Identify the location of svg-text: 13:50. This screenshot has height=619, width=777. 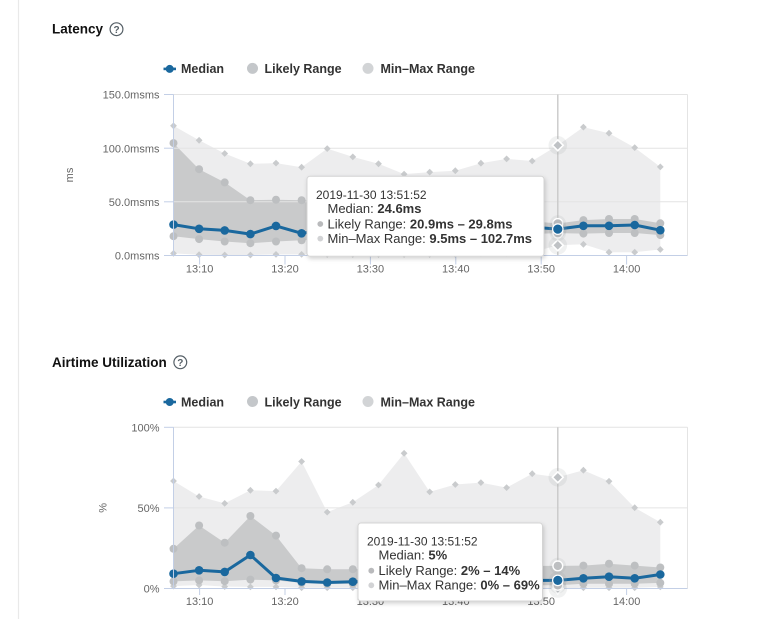
(541, 270).